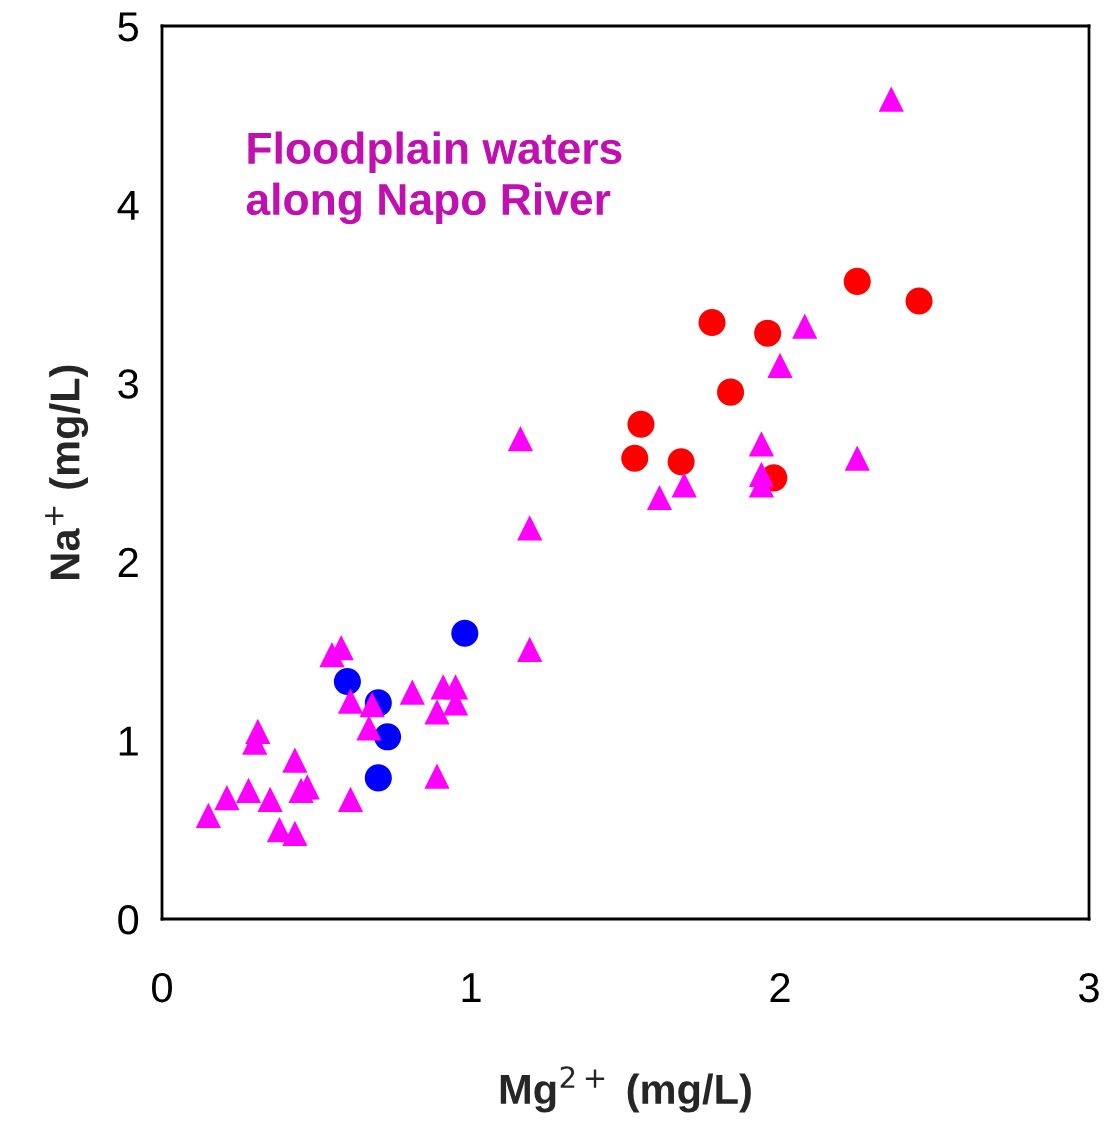 Image resolution: width=1116 pixels, height=1134 pixels. What do you see at coordinates (1089, 987) in the screenshot?
I see `x-tick-label: 3` at bounding box center [1089, 987].